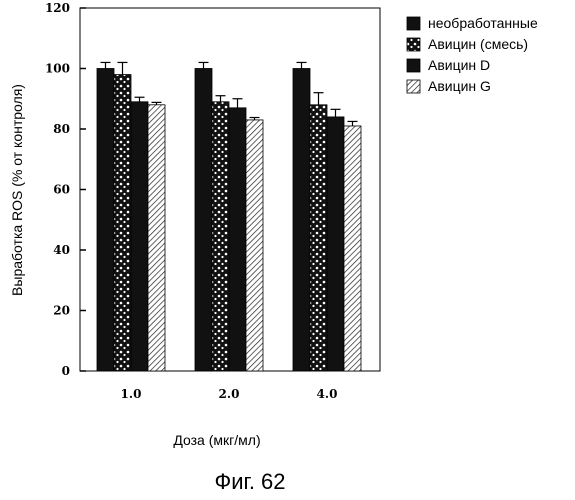 Image resolution: width=575 pixels, height=500 pixels. What do you see at coordinates (57, 69) in the screenshot?
I see `y-tick-label: 100` at bounding box center [57, 69].